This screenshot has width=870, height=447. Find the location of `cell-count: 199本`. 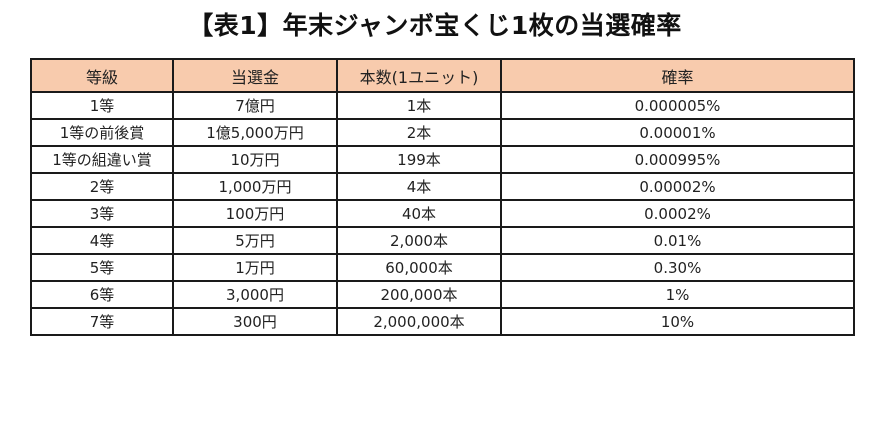

cell-count: 199本 is located at coordinates (419, 159).